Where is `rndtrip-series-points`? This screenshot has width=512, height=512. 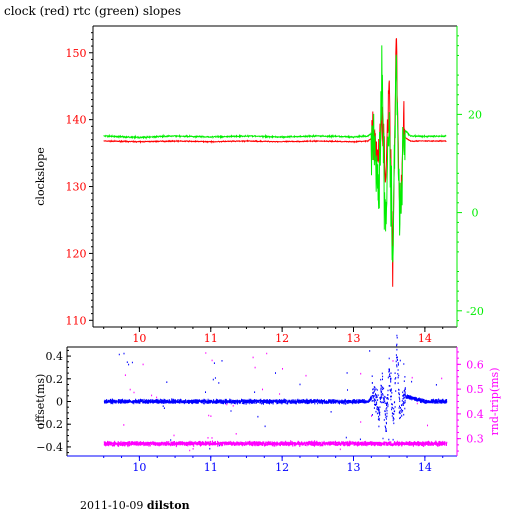
rndtrip-series-points is located at coordinates (275, 402).